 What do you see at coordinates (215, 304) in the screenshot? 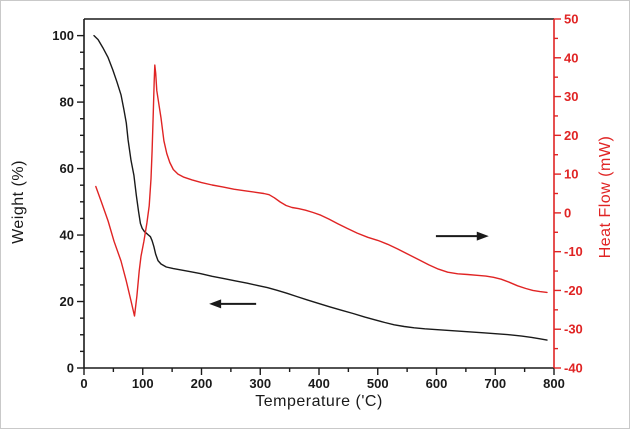
I see `weight-curve-arrow-head` at bounding box center [215, 304].